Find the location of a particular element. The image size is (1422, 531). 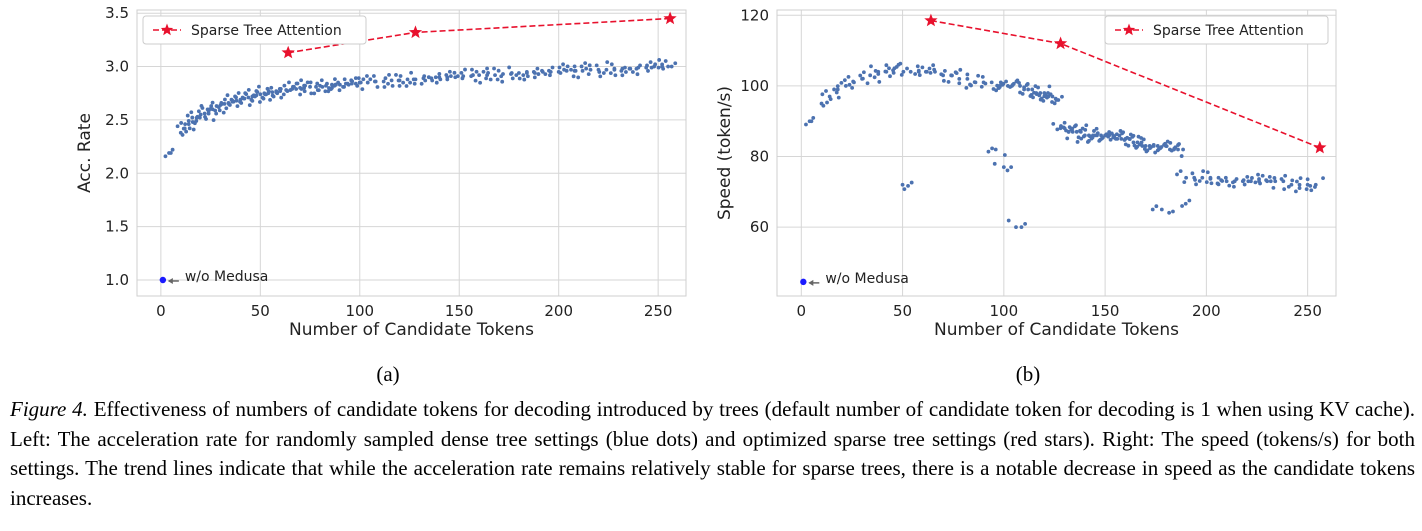

x-tick-label: 0 is located at coordinates (161, 311).